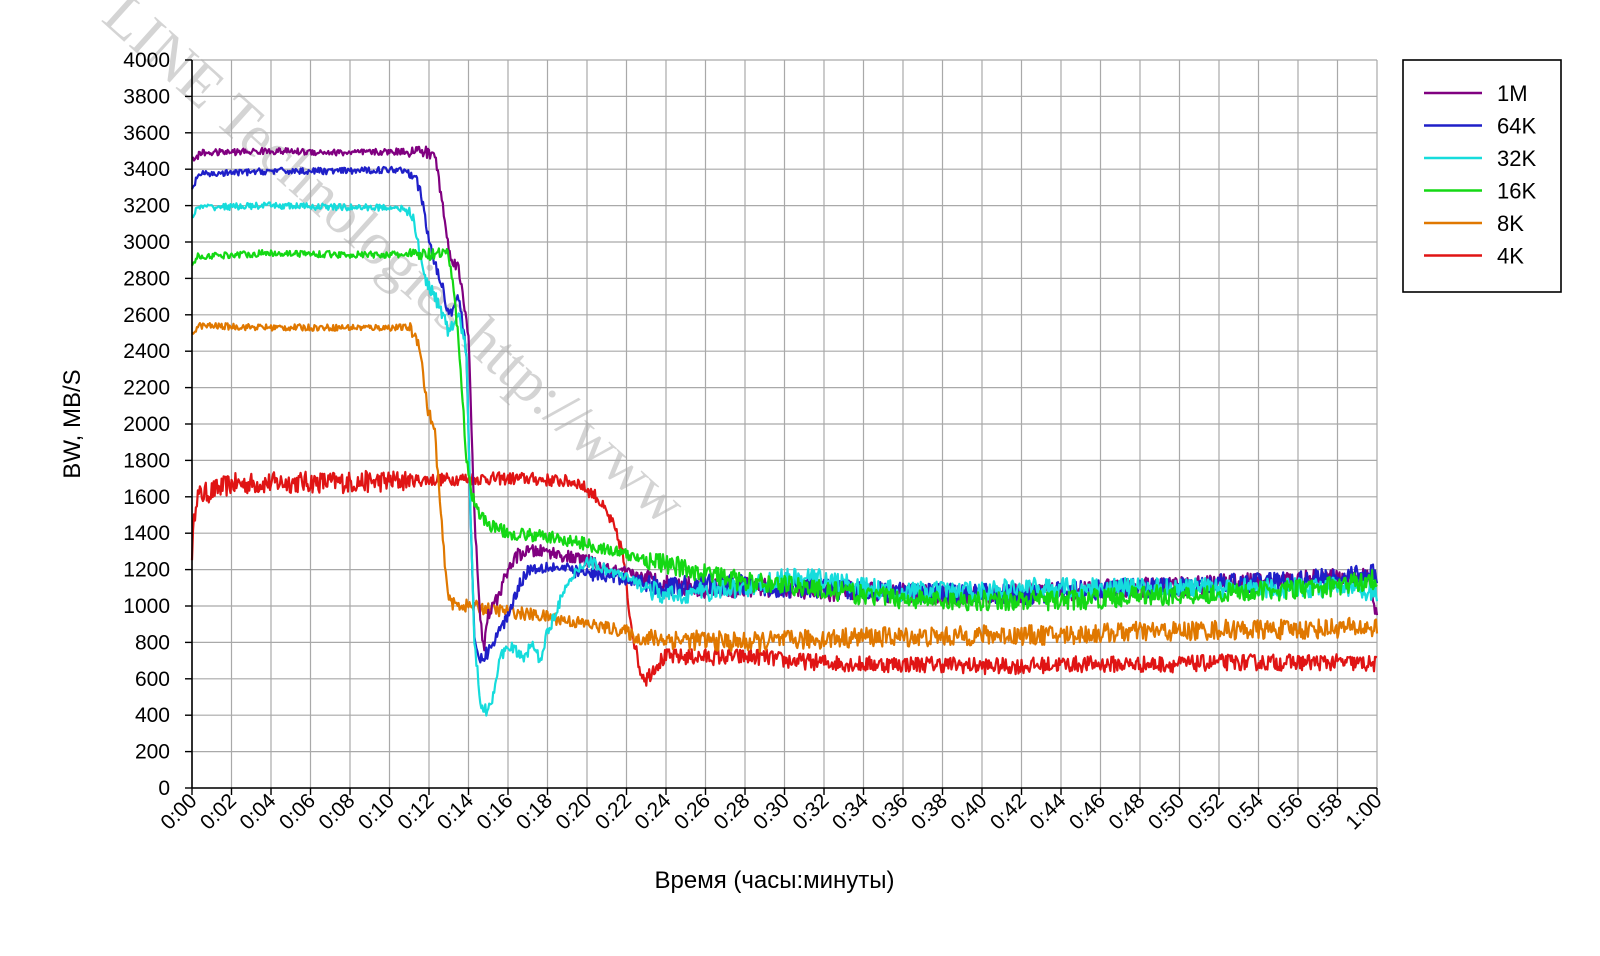 The width and height of the screenshot is (1600, 956). What do you see at coordinates (146, 278) in the screenshot?
I see `y-tick-label: 2800` at bounding box center [146, 278].